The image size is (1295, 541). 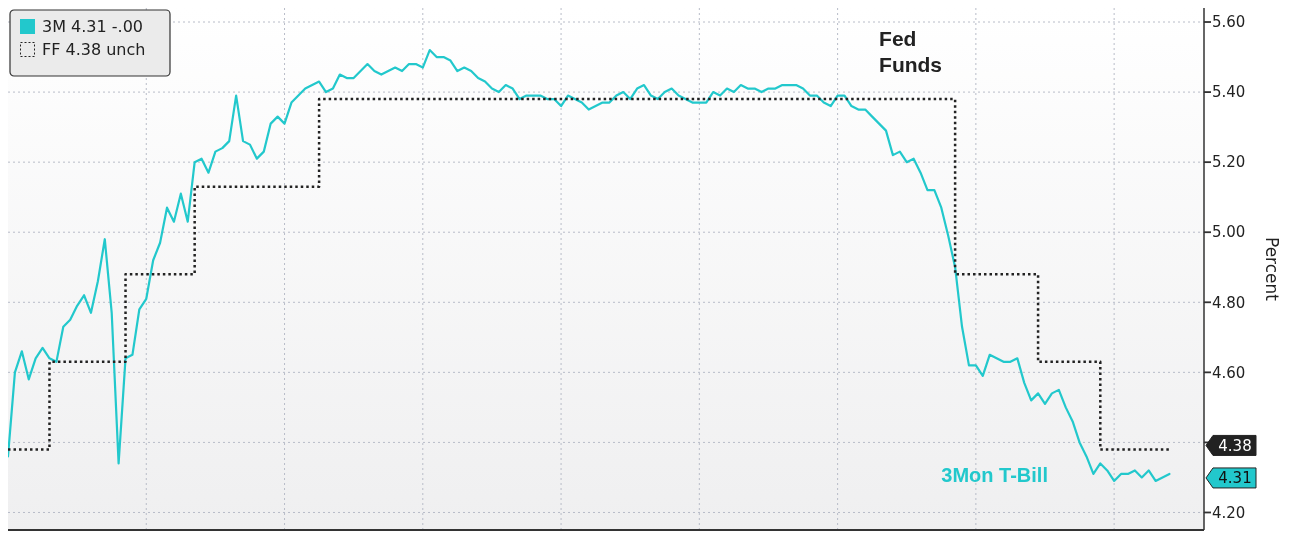 I want to click on y-tick-label: 5.60, so click(x=1229, y=22).